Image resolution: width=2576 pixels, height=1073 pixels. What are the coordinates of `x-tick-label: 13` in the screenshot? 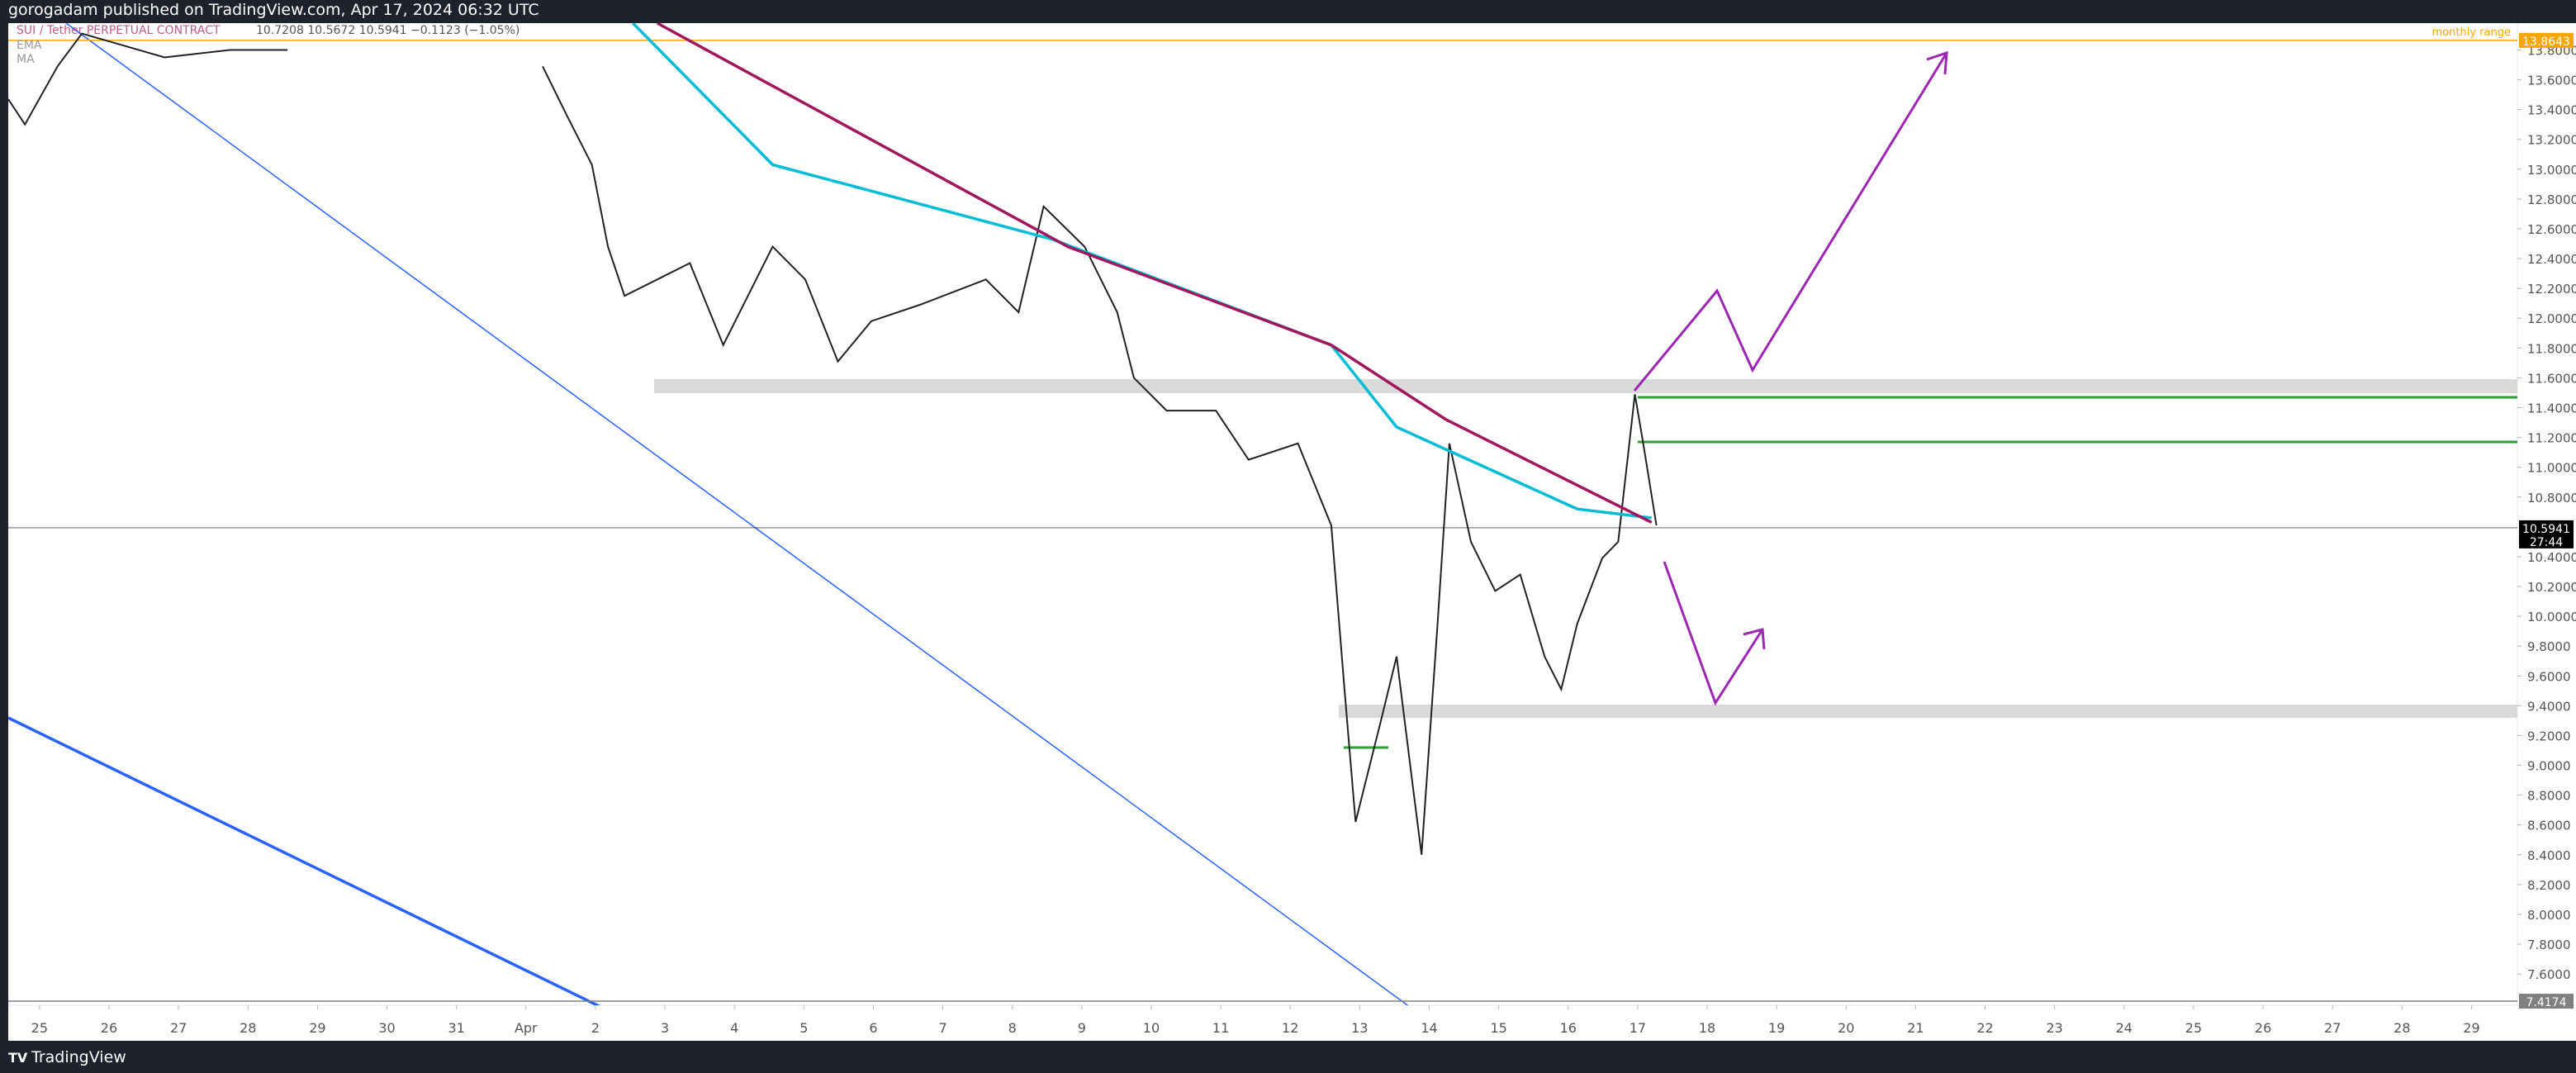 It's located at (1359, 1028).